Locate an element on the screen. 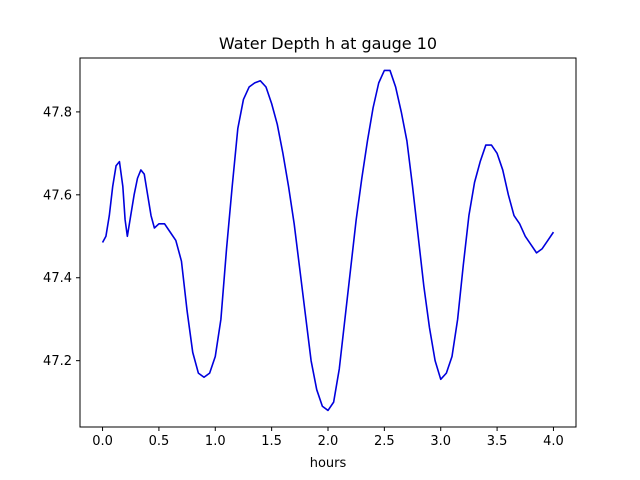 The width and height of the screenshot is (640, 480). x-tick-label: 3.5 is located at coordinates (497, 441).